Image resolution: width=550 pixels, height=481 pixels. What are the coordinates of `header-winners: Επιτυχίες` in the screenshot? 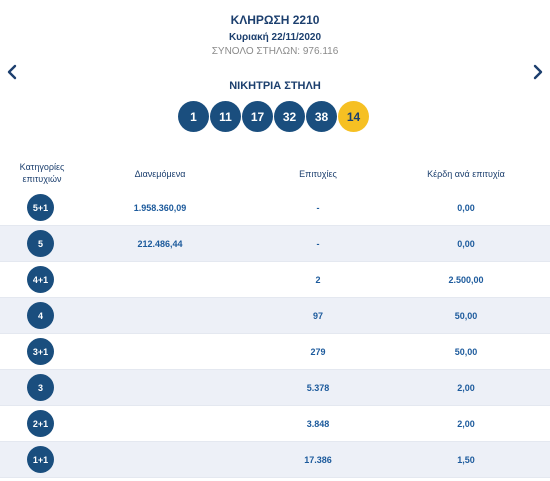 It's located at (318, 174).